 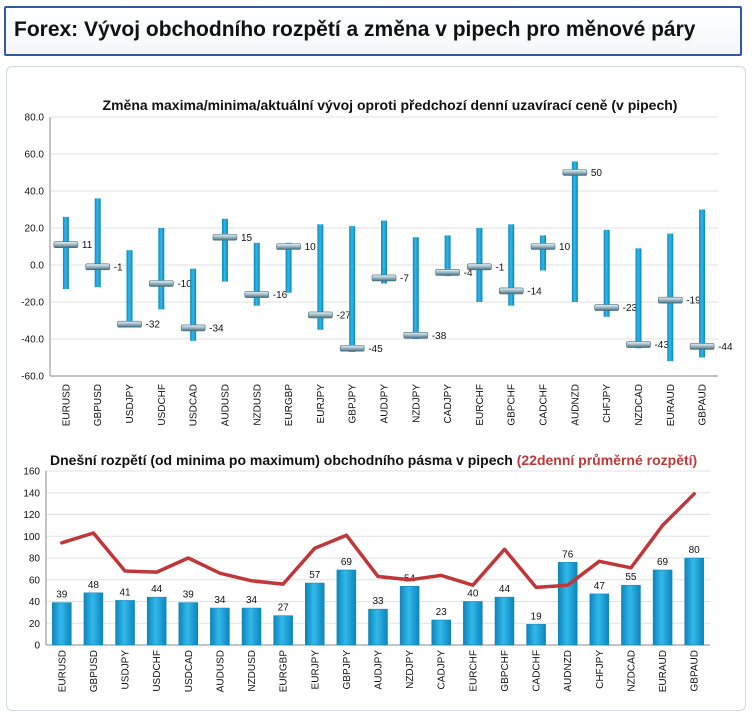 I want to click on chart1-xtick-label: NZDJPY, so click(x=416, y=403).